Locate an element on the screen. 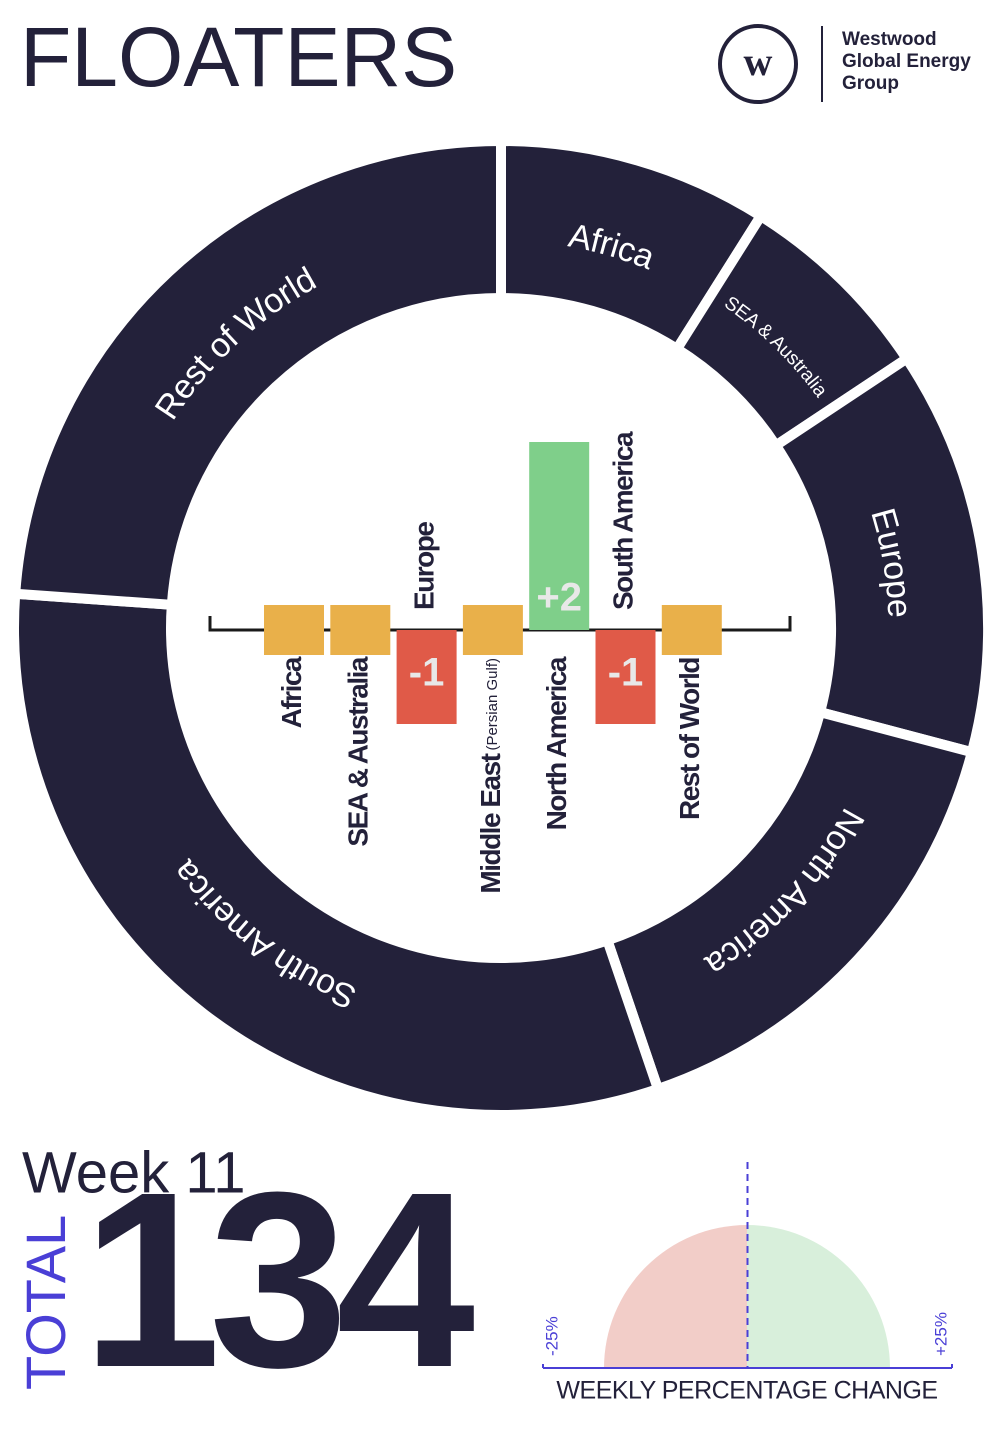 The width and height of the screenshot is (1001, 1431). gauge-negative is located at coordinates (675, 1296).